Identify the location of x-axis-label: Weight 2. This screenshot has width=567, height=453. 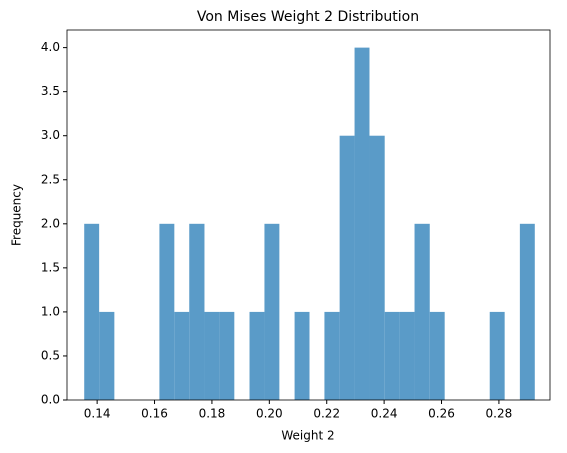
(307, 436).